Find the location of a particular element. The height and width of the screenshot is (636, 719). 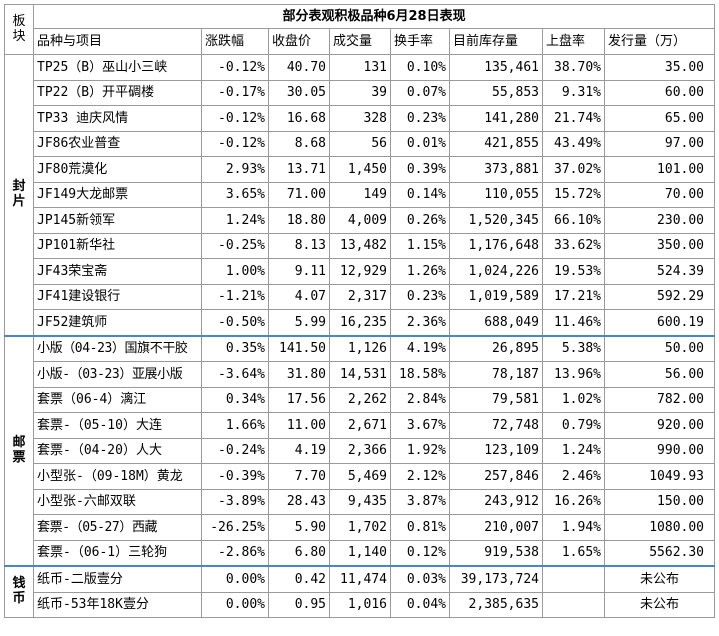

item-name: JF86农业普查 is located at coordinates (117, 143).